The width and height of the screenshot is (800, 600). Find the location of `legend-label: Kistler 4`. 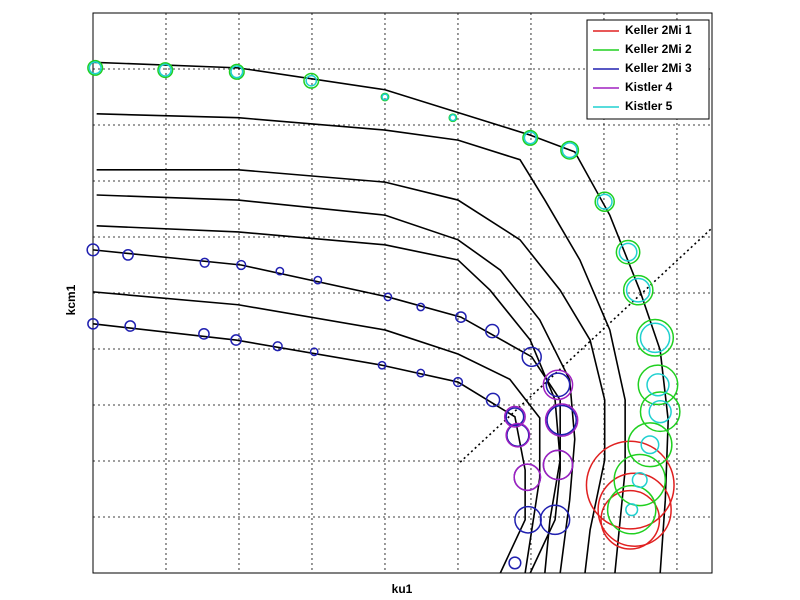

legend-label: Kistler 4 is located at coordinates (649, 87).